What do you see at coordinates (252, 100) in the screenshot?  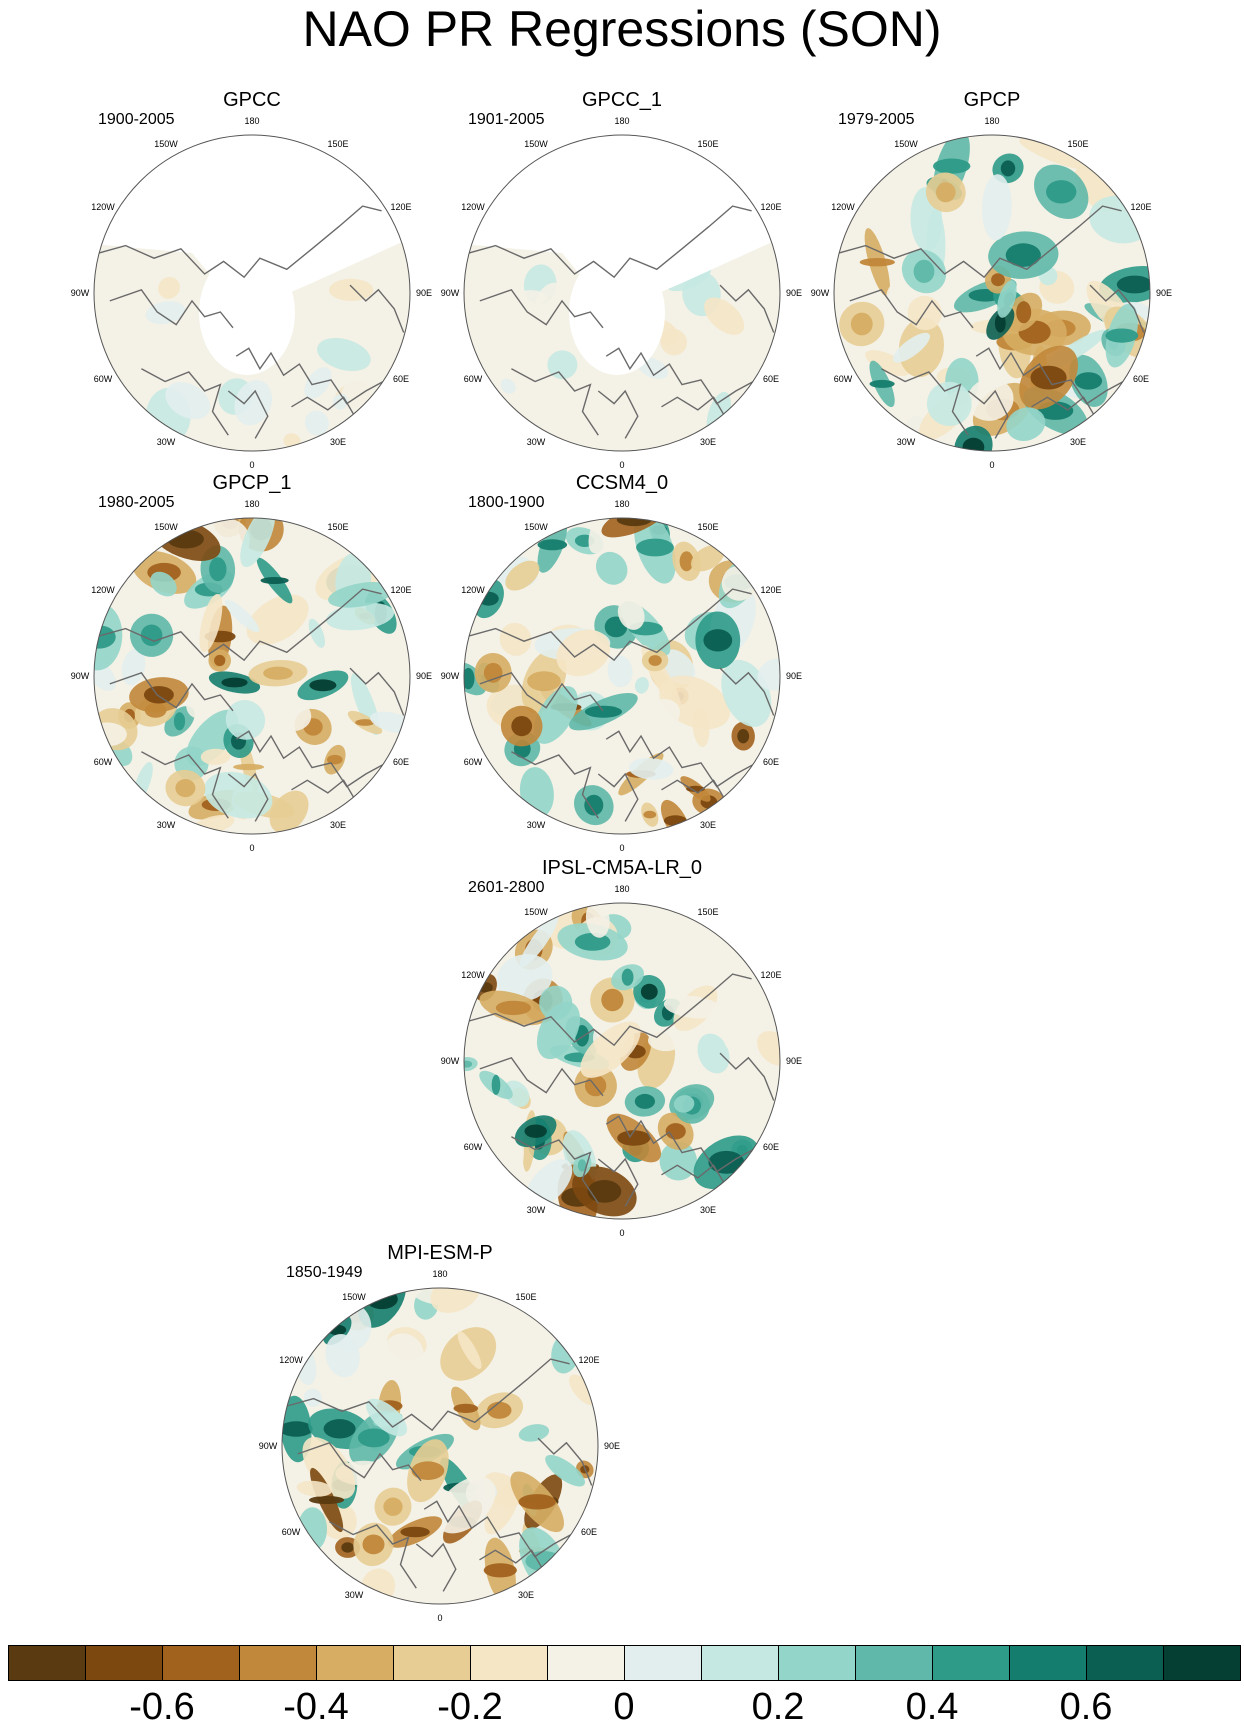 I see `panel-title: GPCC` at bounding box center [252, 100].